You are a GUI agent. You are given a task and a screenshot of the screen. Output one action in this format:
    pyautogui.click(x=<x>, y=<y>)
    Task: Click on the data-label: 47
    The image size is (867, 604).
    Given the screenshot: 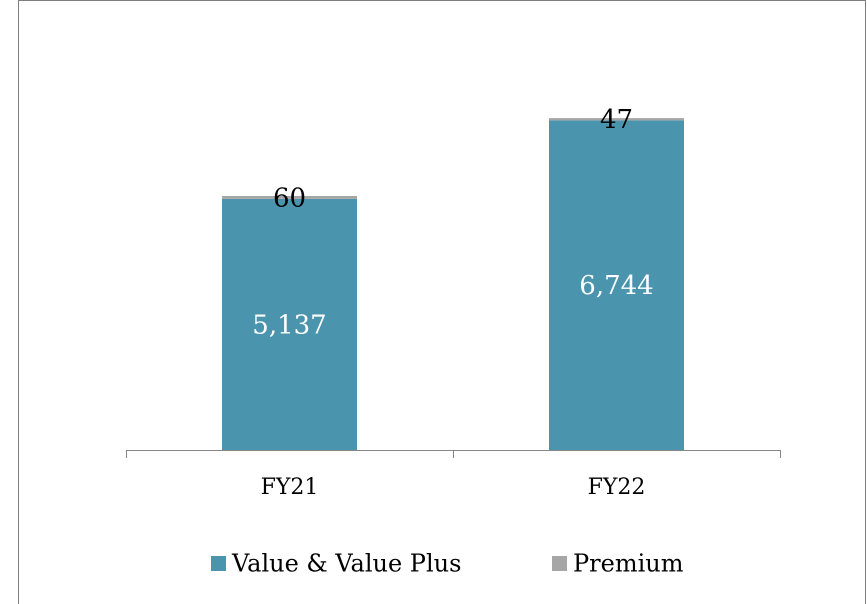 What is the action you would take?
    pyautogui.click(x=616, y=120)
    